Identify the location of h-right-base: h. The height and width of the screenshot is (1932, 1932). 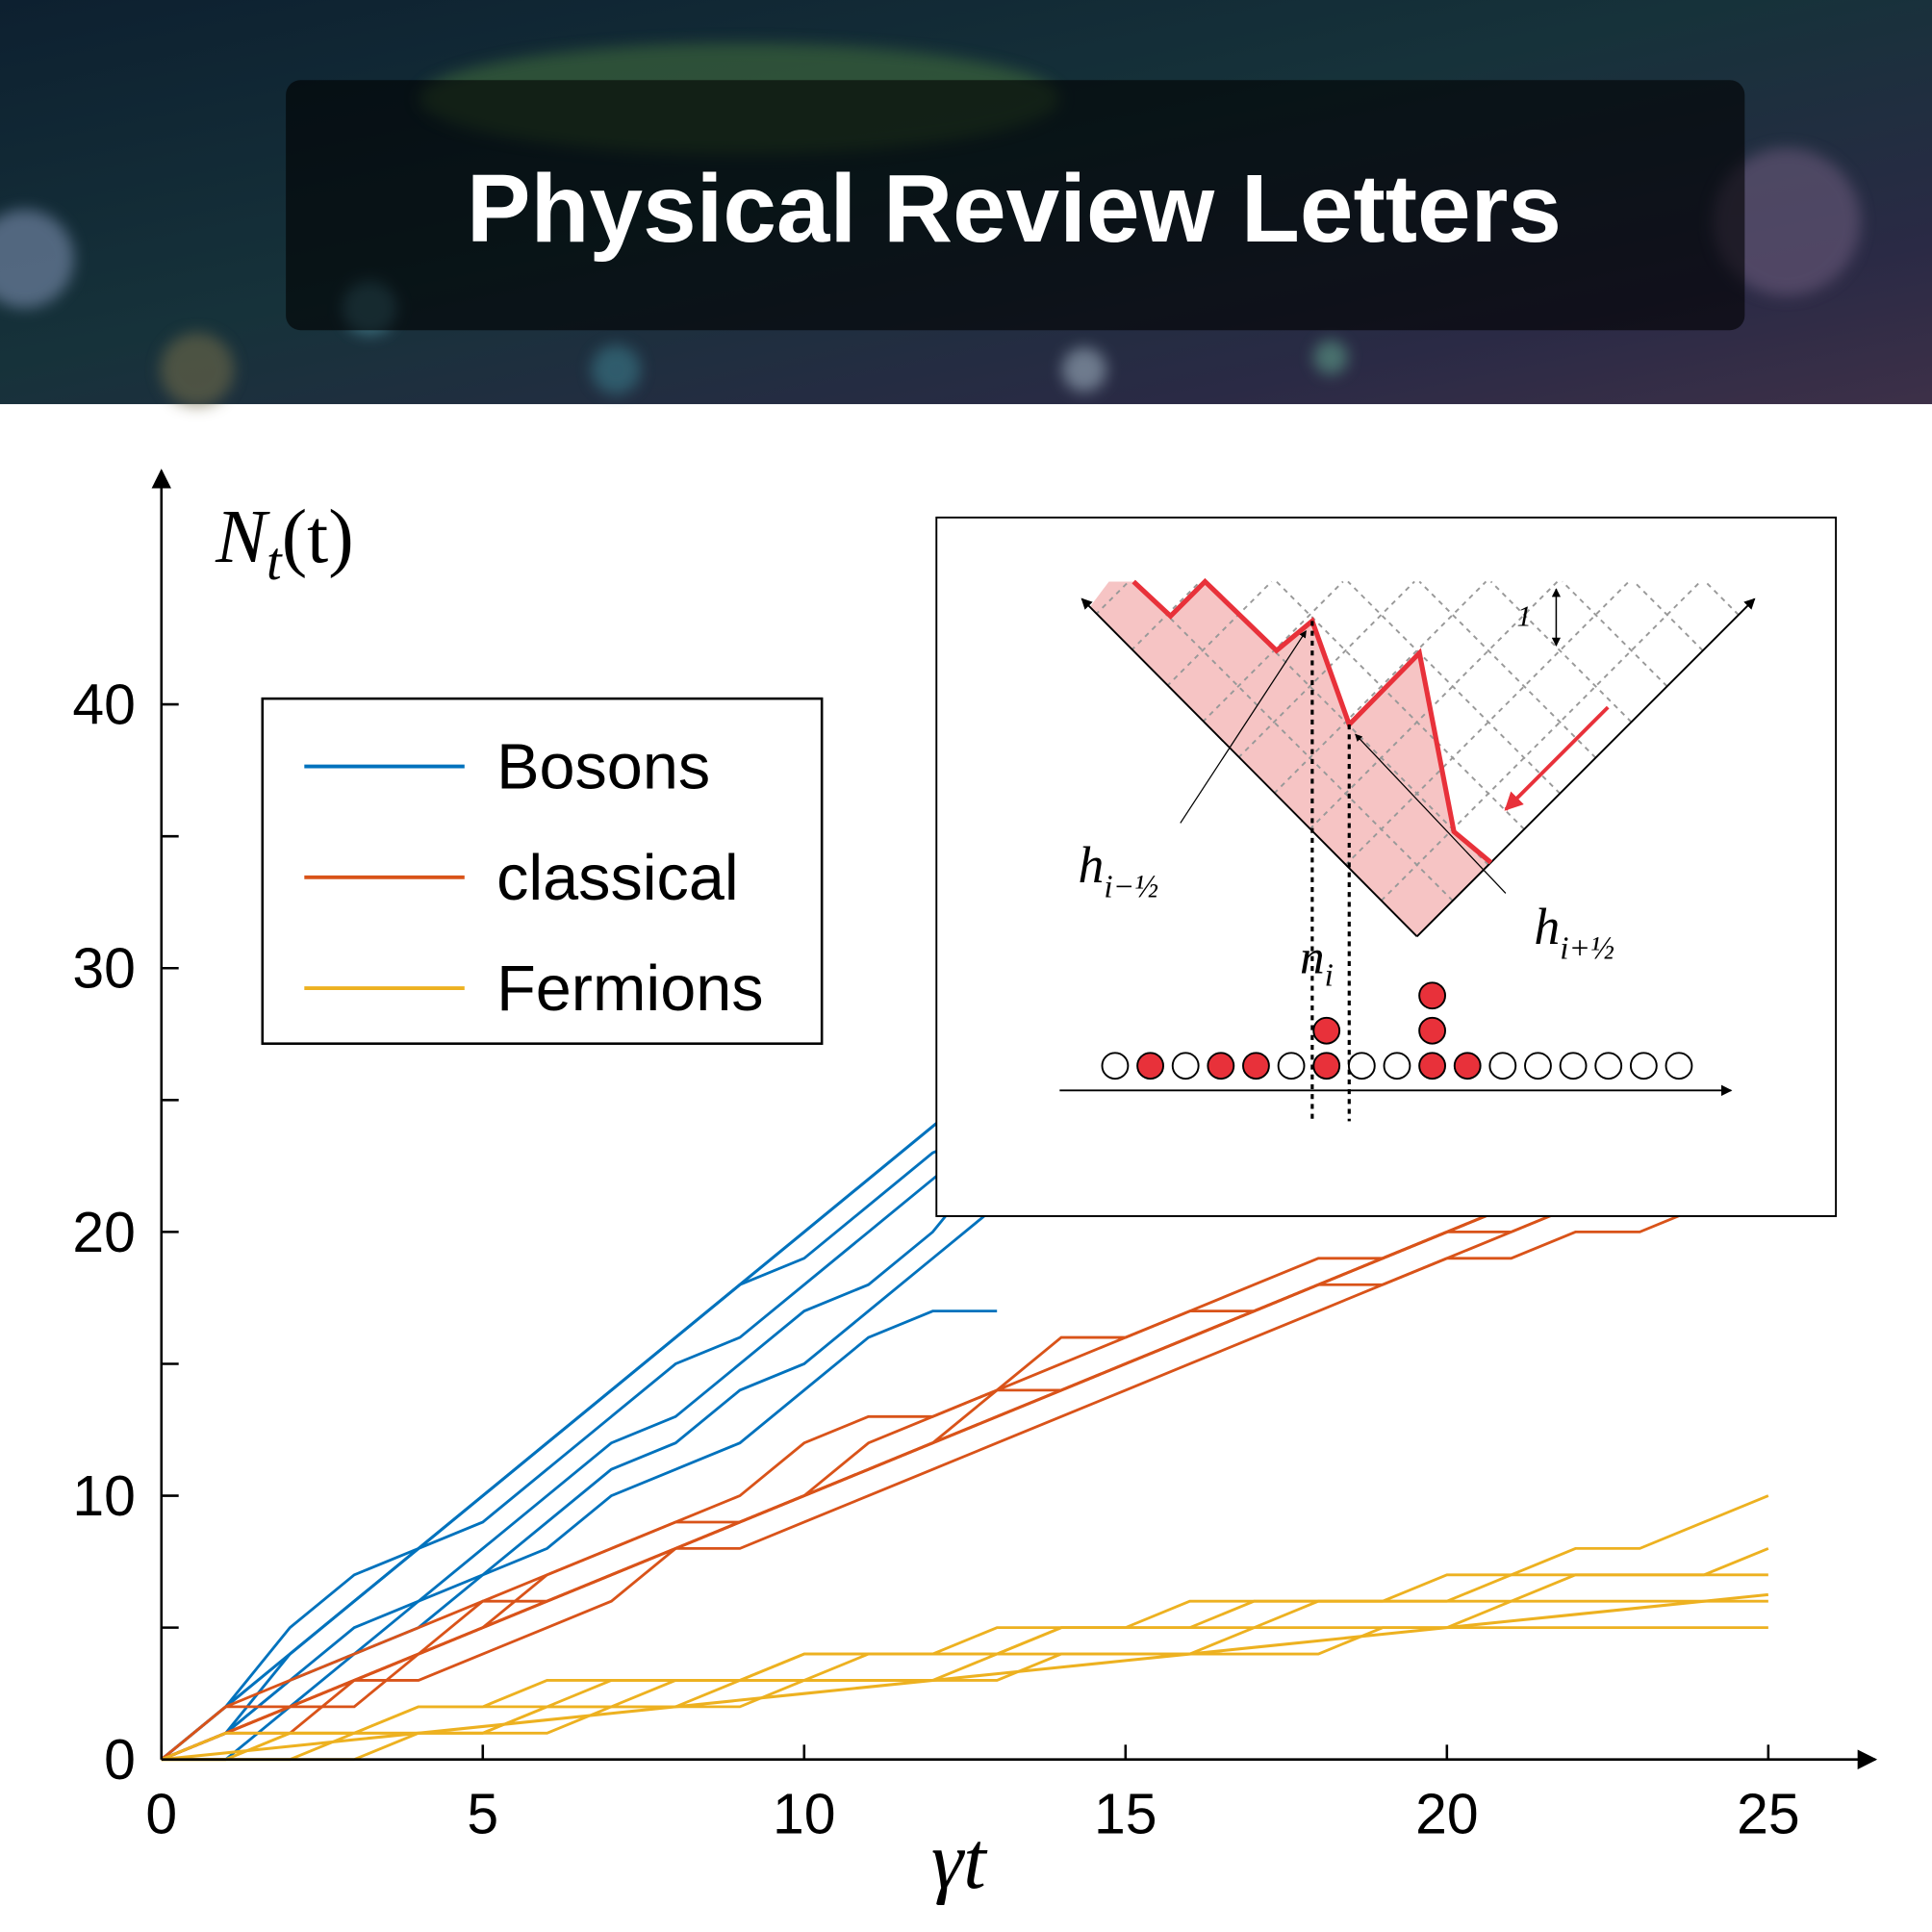
(1547, 926).